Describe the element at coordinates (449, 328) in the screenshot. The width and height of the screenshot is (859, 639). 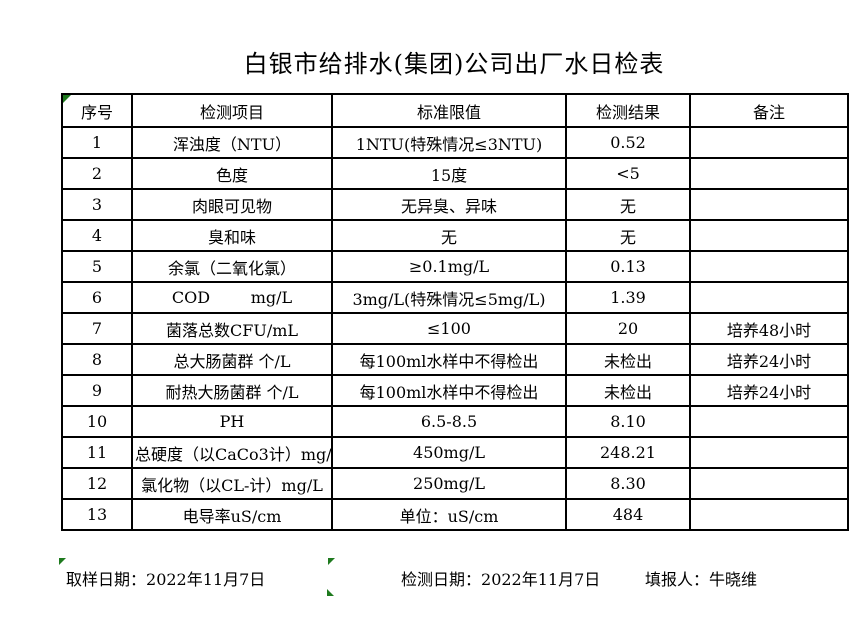
I see `cell-limit: ≤100` at that location.